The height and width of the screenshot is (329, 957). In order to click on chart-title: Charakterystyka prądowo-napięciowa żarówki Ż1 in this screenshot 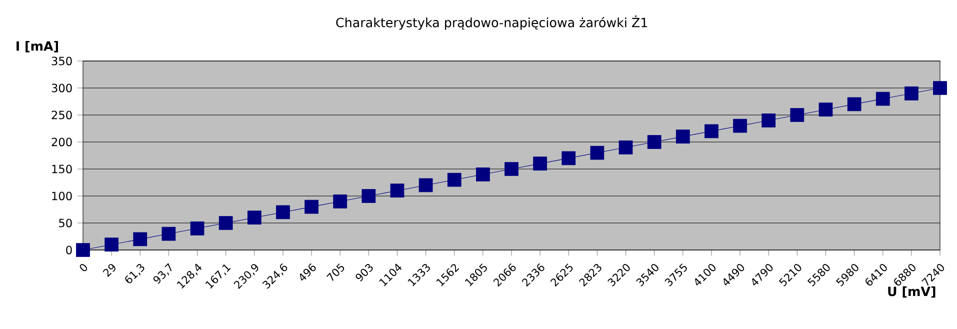, I will do `click(492, 23)`.